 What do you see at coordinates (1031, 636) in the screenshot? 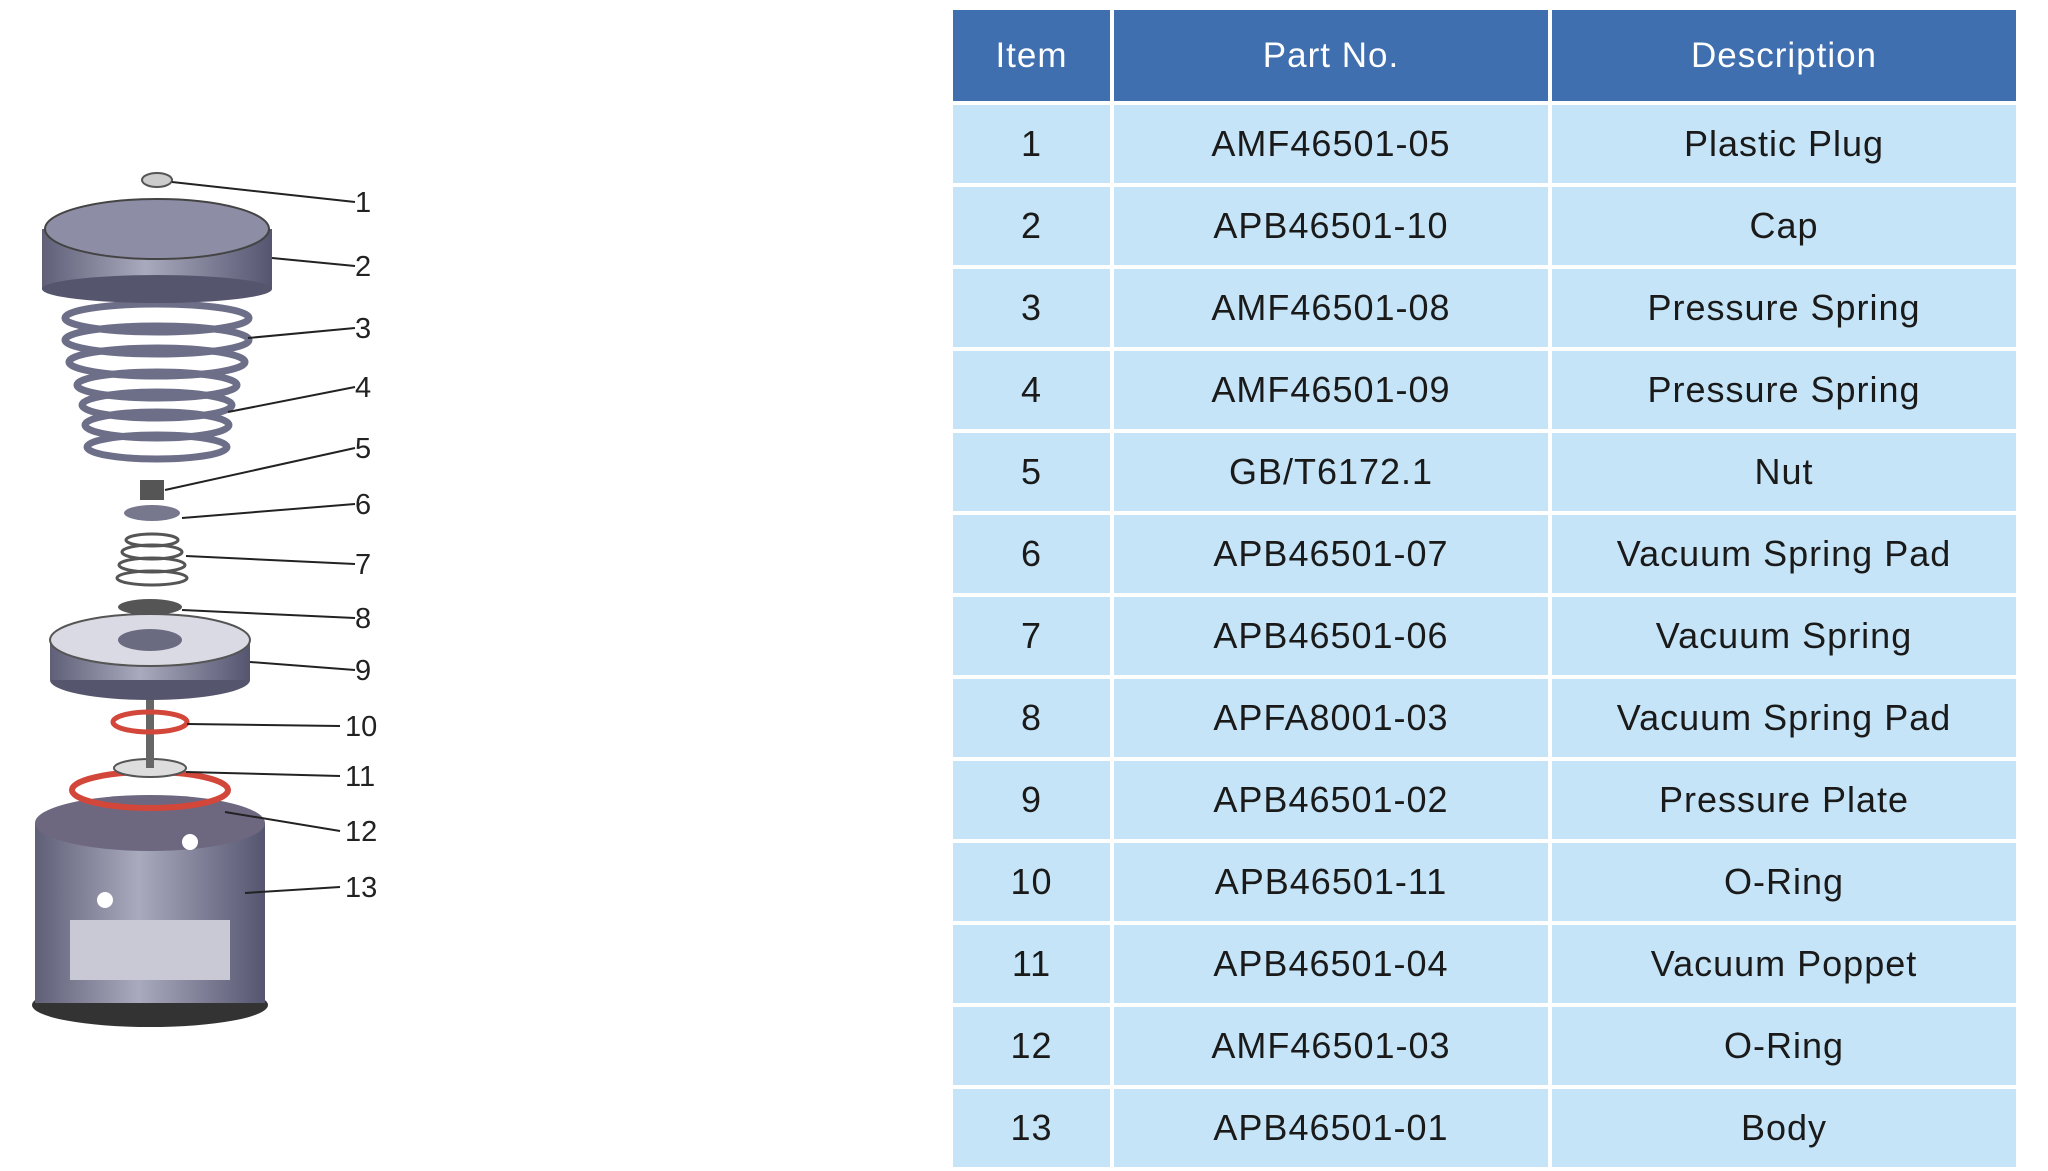
I see `cell-item: 7` at bounding box center [1031, 636].